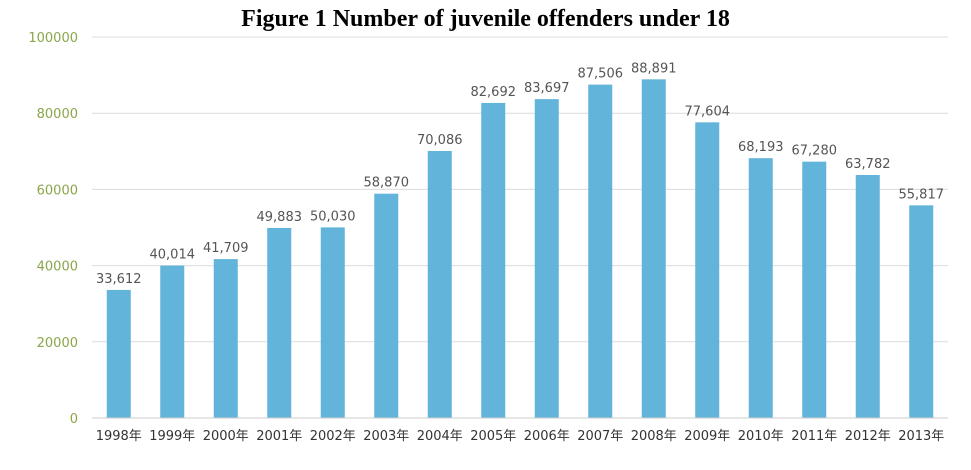 The height and width of the screenshot is (470, 971). Describe the element at coordinates (814, 436) in the screenshot. I see `x-tick-label: 2011年` at that location.